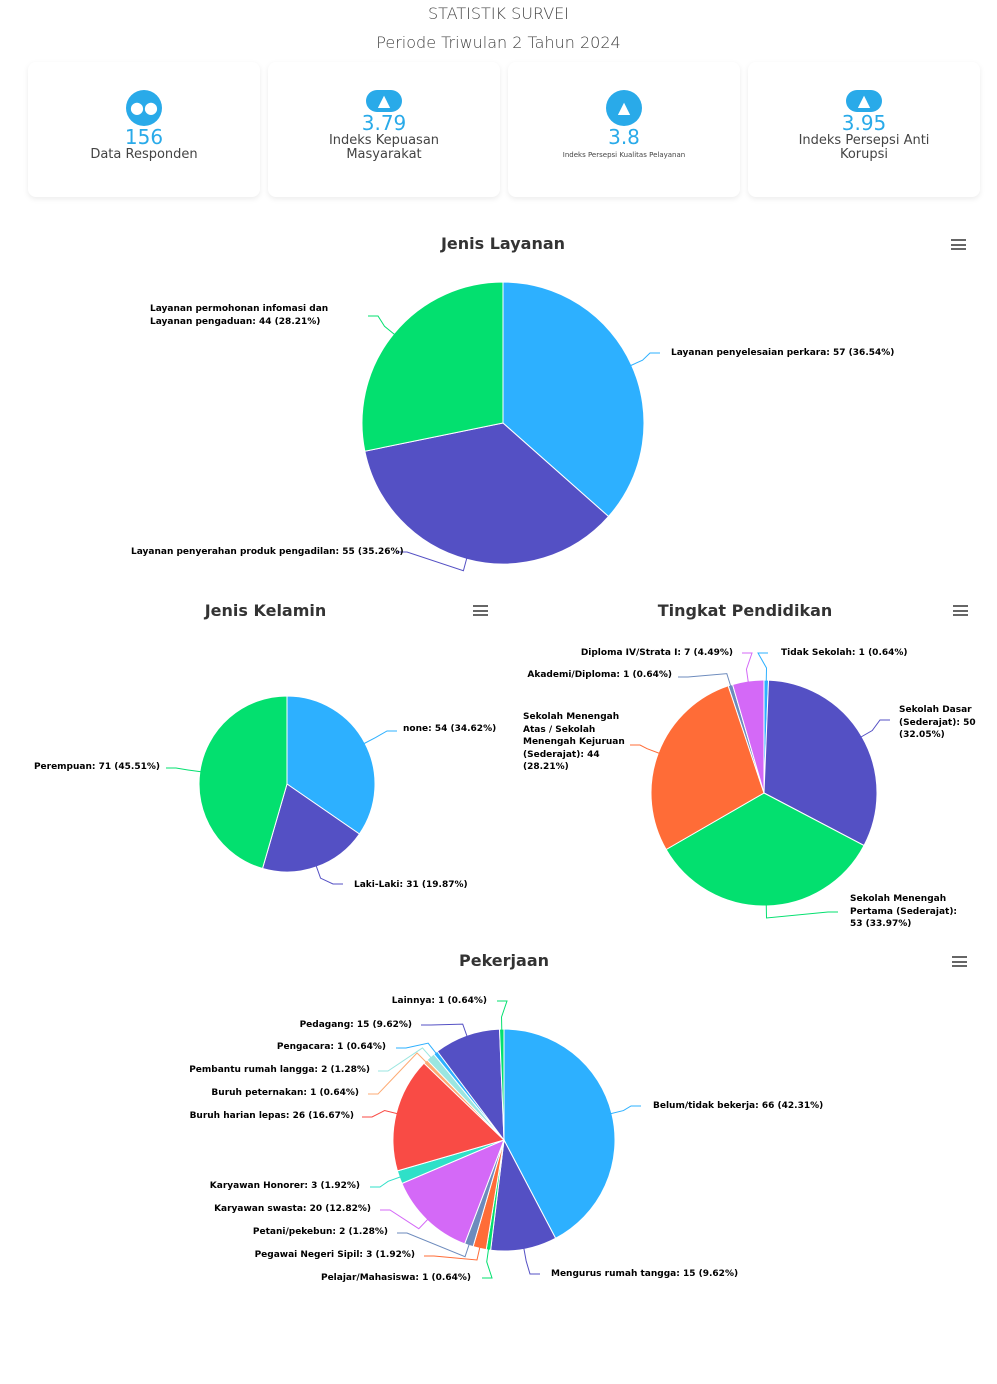 This screenshot has height=1384, width=997. Describe the element at coordinates (439, 1001) in the screenshot. I see `data-label: Lainnya: 1 (0.64%)` at that location.